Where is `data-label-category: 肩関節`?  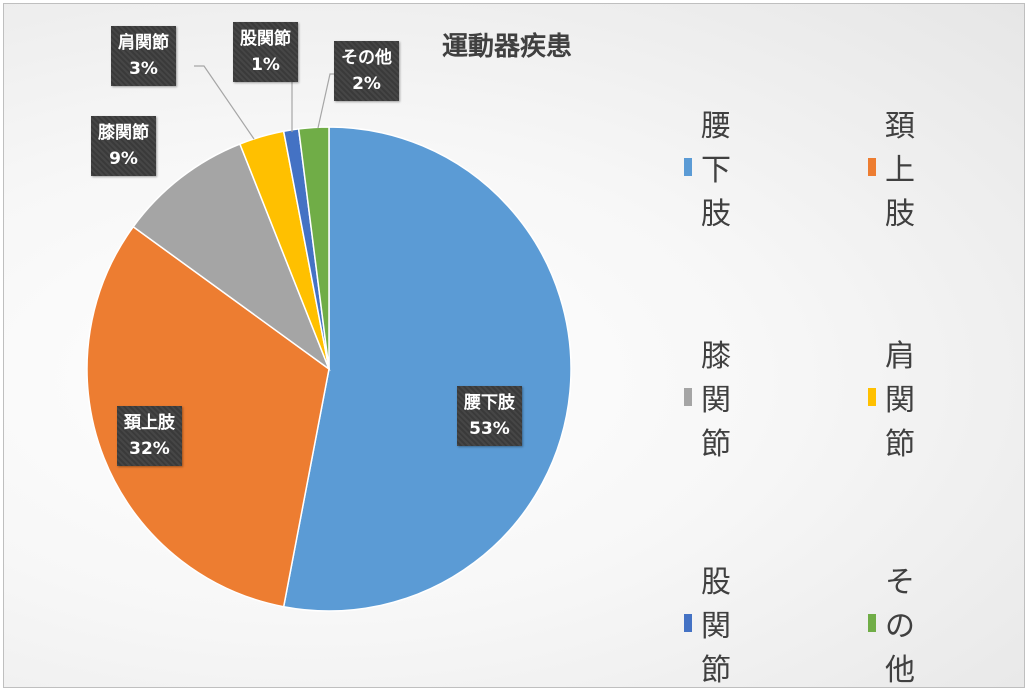
data-label-category: 肩関節 is located at coordinates (143, 43).